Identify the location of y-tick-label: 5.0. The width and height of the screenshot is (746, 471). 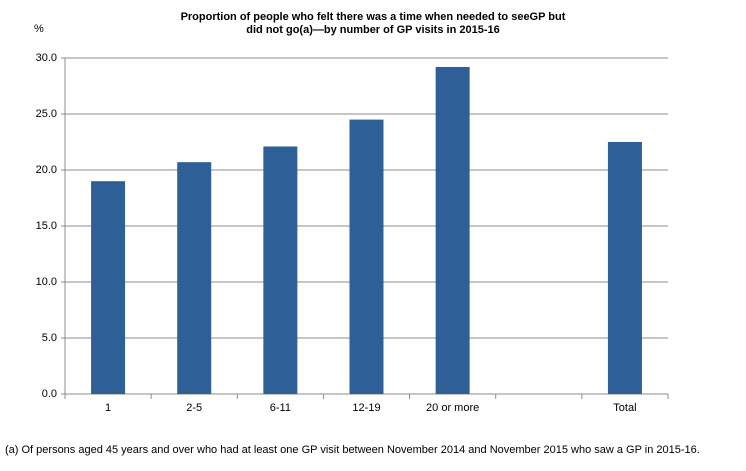
(49, 338).